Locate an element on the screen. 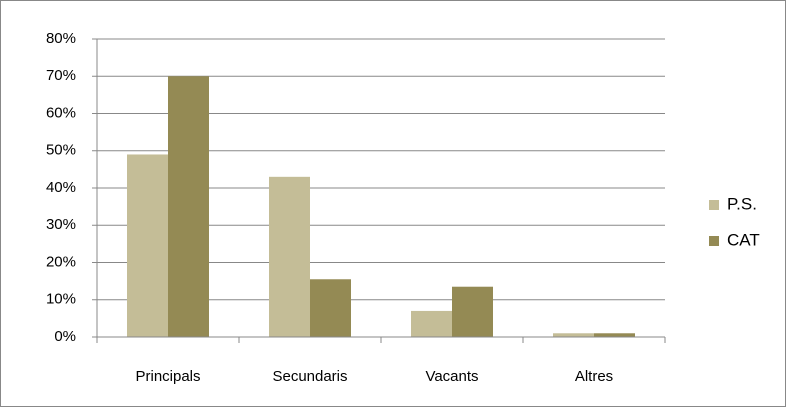  legend-label: P.S. is located at coordinates (742, 203).